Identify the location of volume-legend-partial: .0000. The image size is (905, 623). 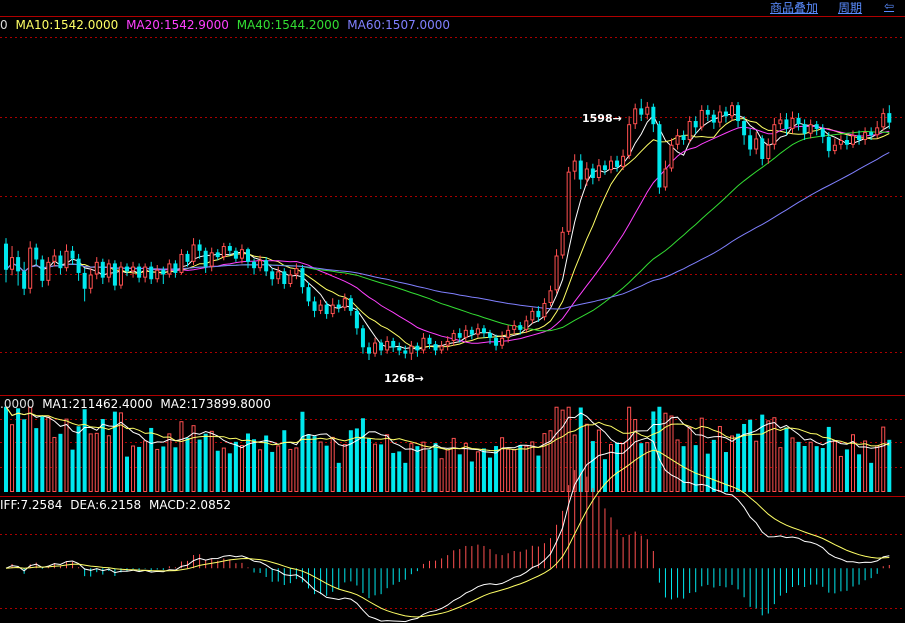
(17, 404).